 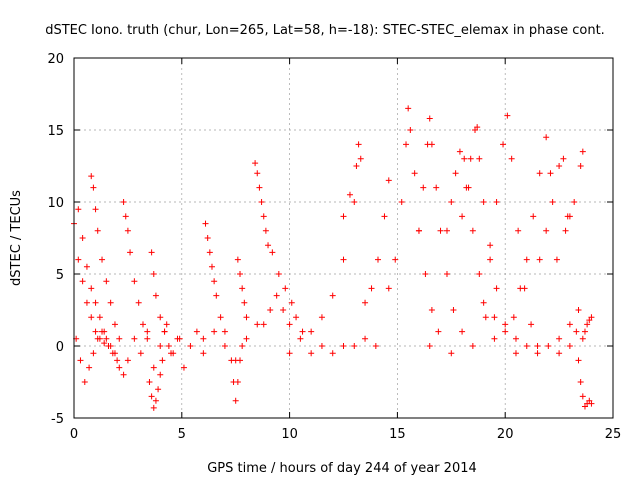 What do you see at coordinates (55, 203) in the screenshot?
I see `y-tick-label: 10` at bounding box center [55, 203].